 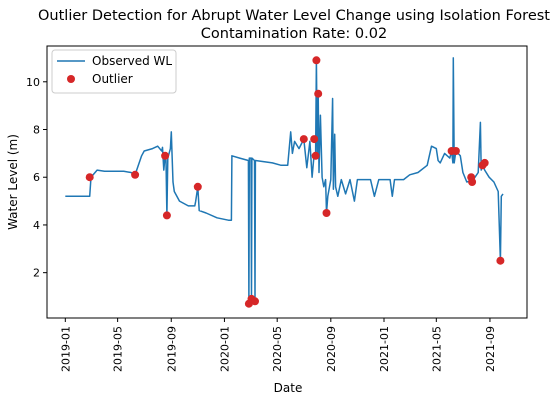 I want to click on x-tick-label: 2020-01, so click(x=224, y=349).